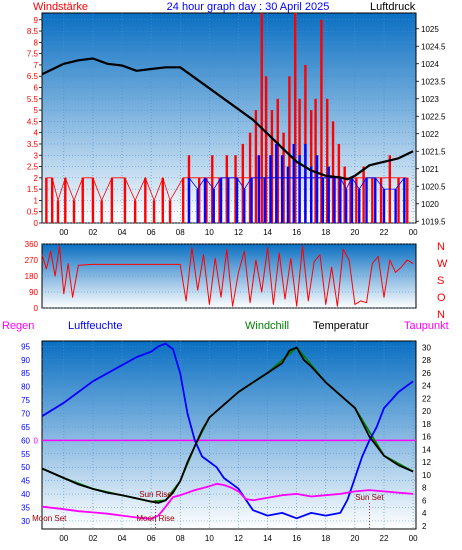 The height and width of the screenshot is (550, 462). Describe the element at coordinates (33, 121) in the screenshot. I see `wind-tick-label: 4.5` at that location.